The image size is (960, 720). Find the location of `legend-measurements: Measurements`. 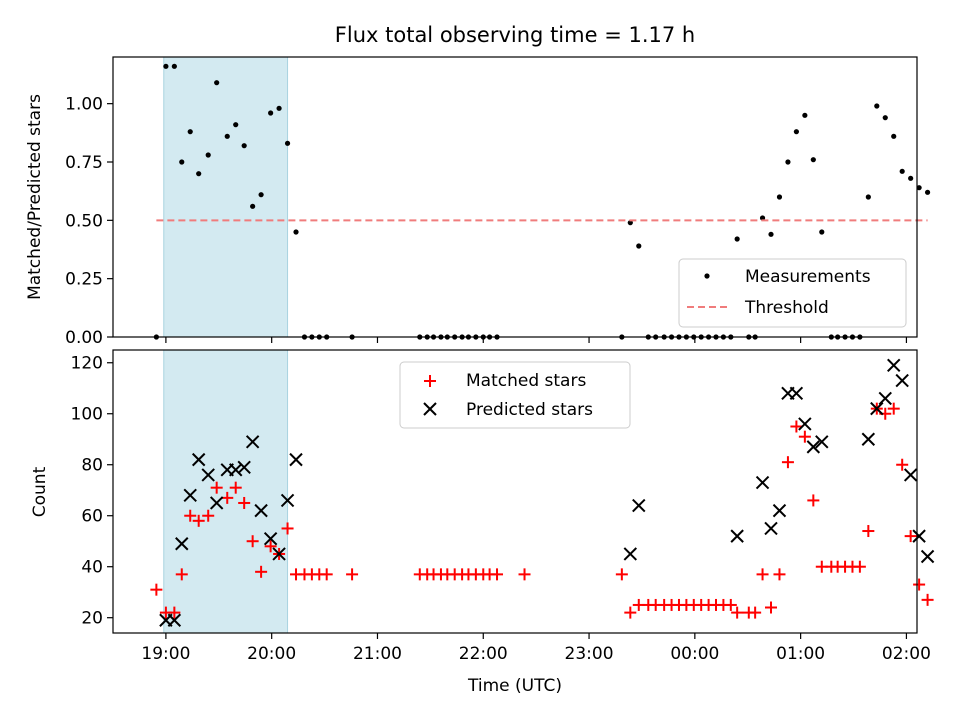

legend-measurements: Measurements is located at coordinates (808, 277).